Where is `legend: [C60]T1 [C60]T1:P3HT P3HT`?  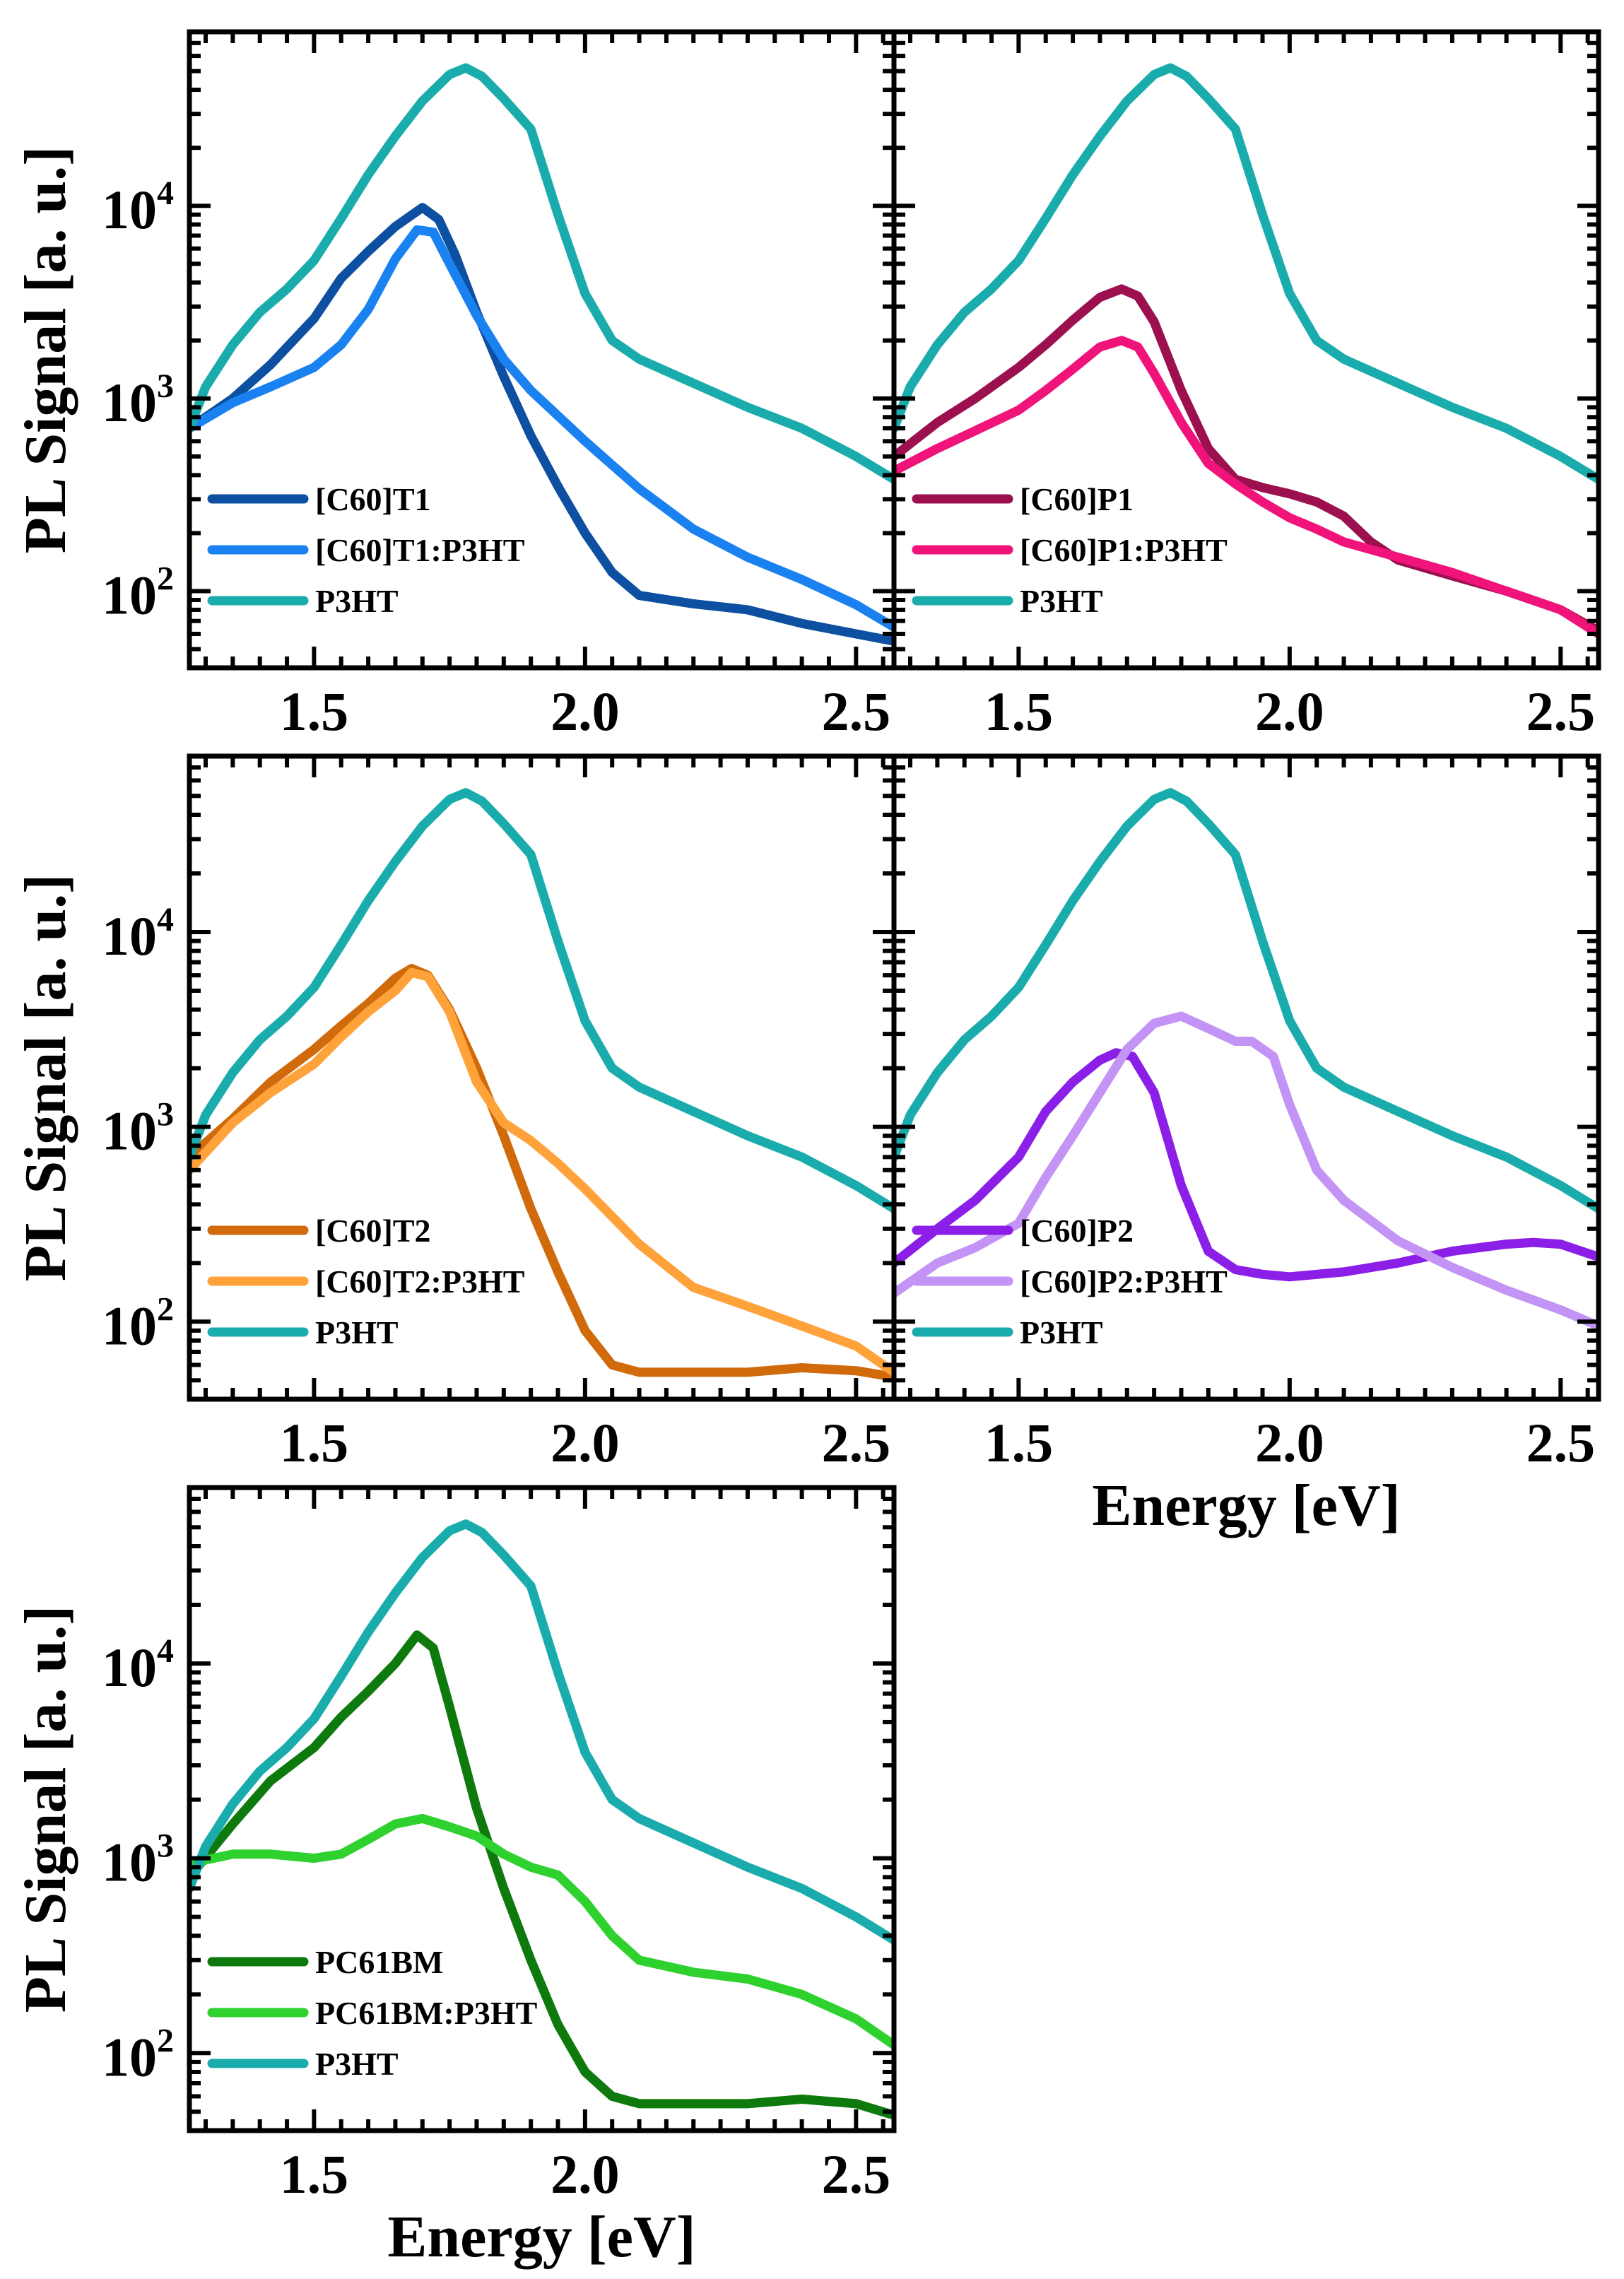
legend: [C60]T1 [C60]T1:P3HT P3HT is located at coordinates (365, 550).